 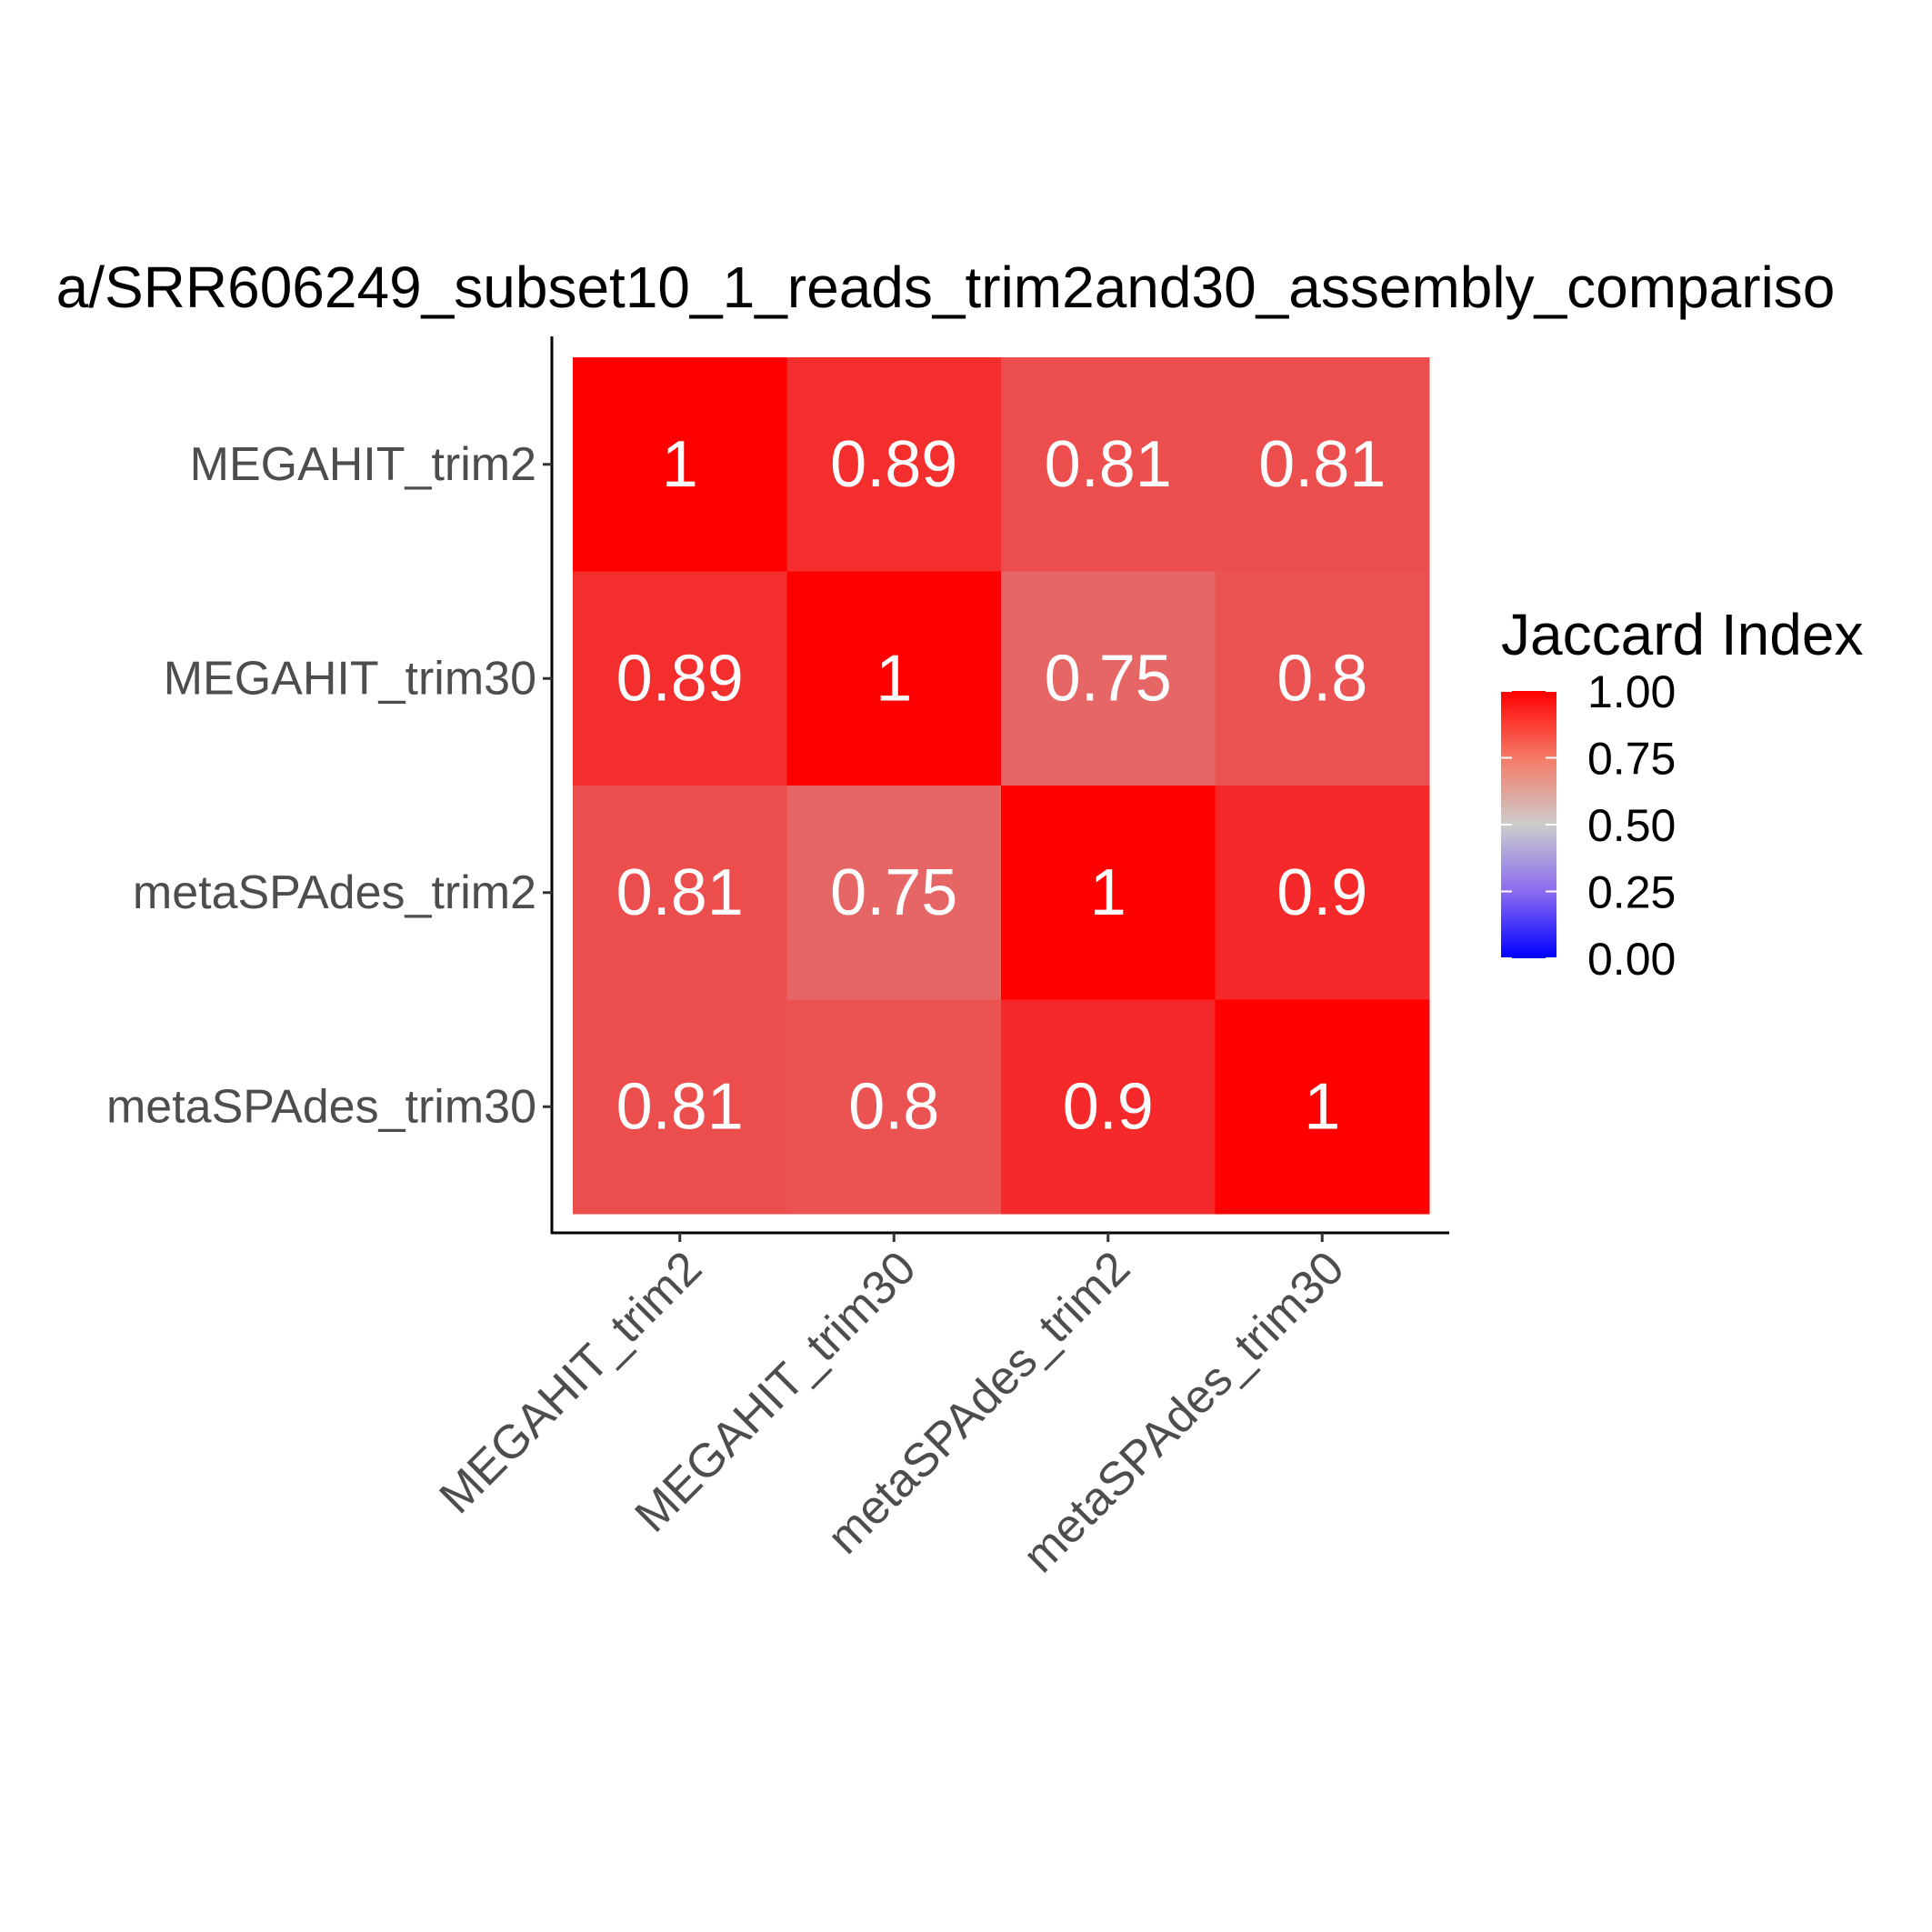 I want to click on legend-tick-label: 0.50, so click(x=1631, y=825).